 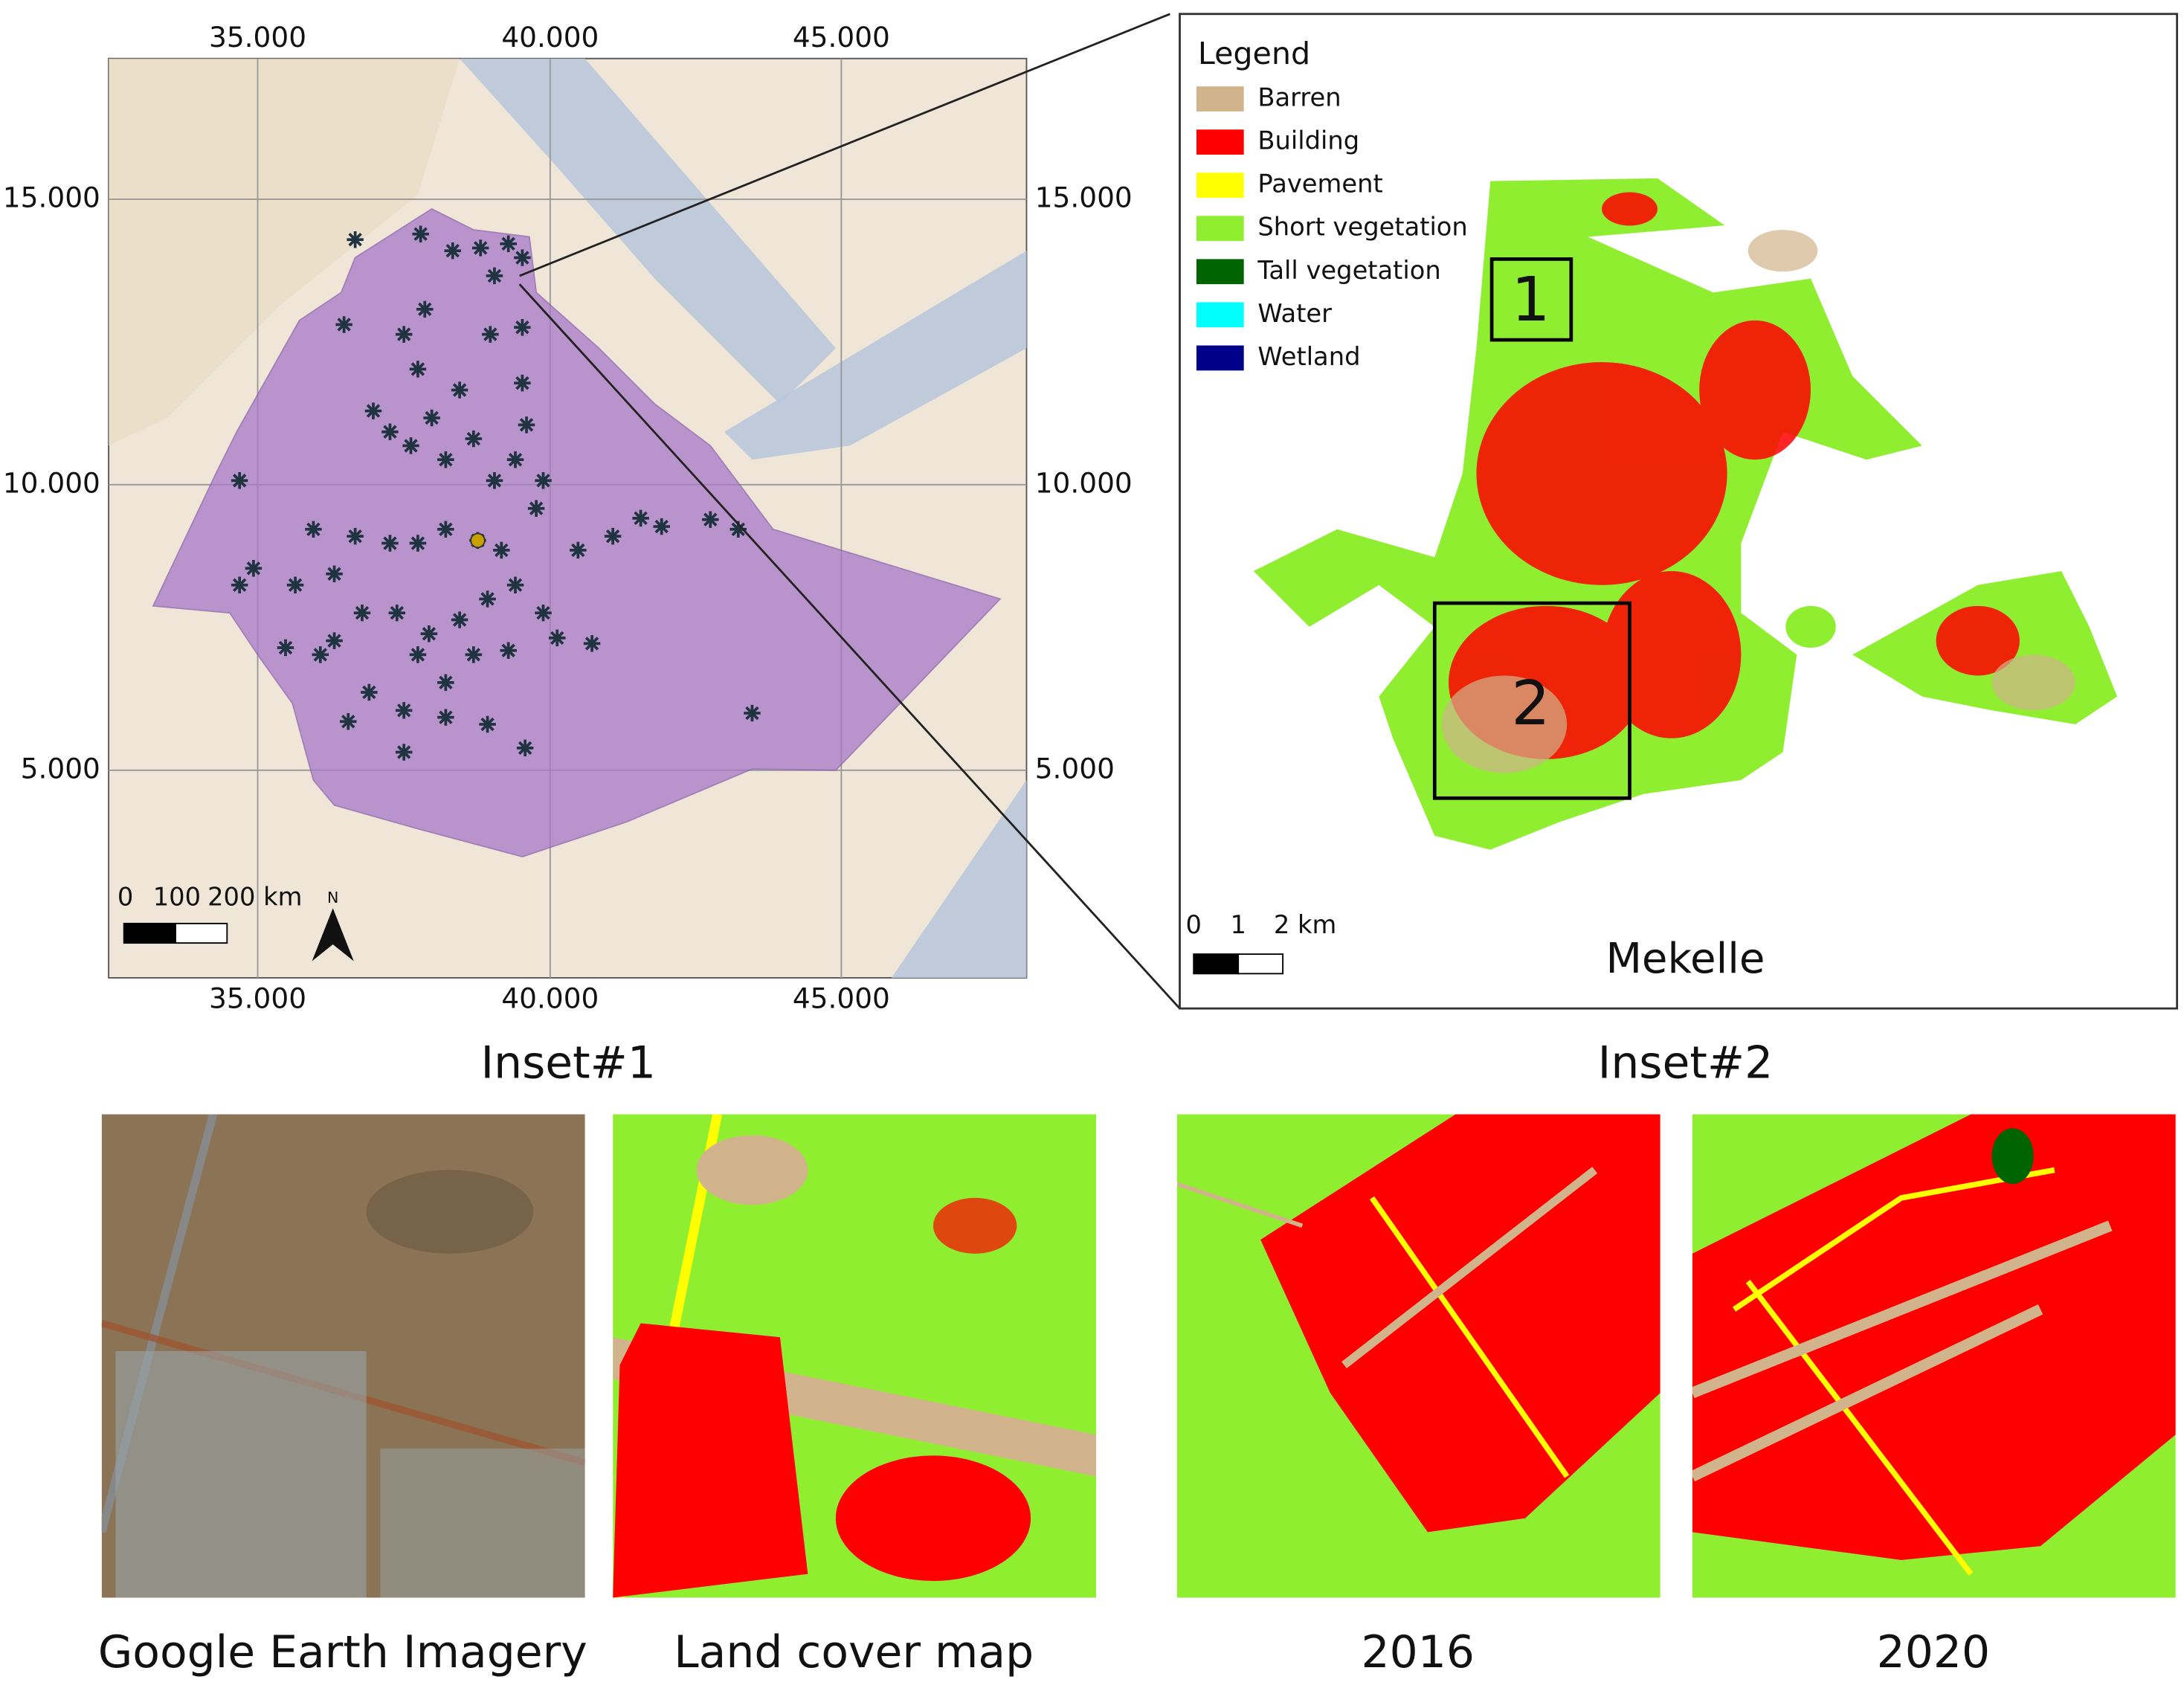 What do you see at coordinates (875, 355) in the screenshot?
I see `gulf-of-aden` at bounding box center [875, 355].